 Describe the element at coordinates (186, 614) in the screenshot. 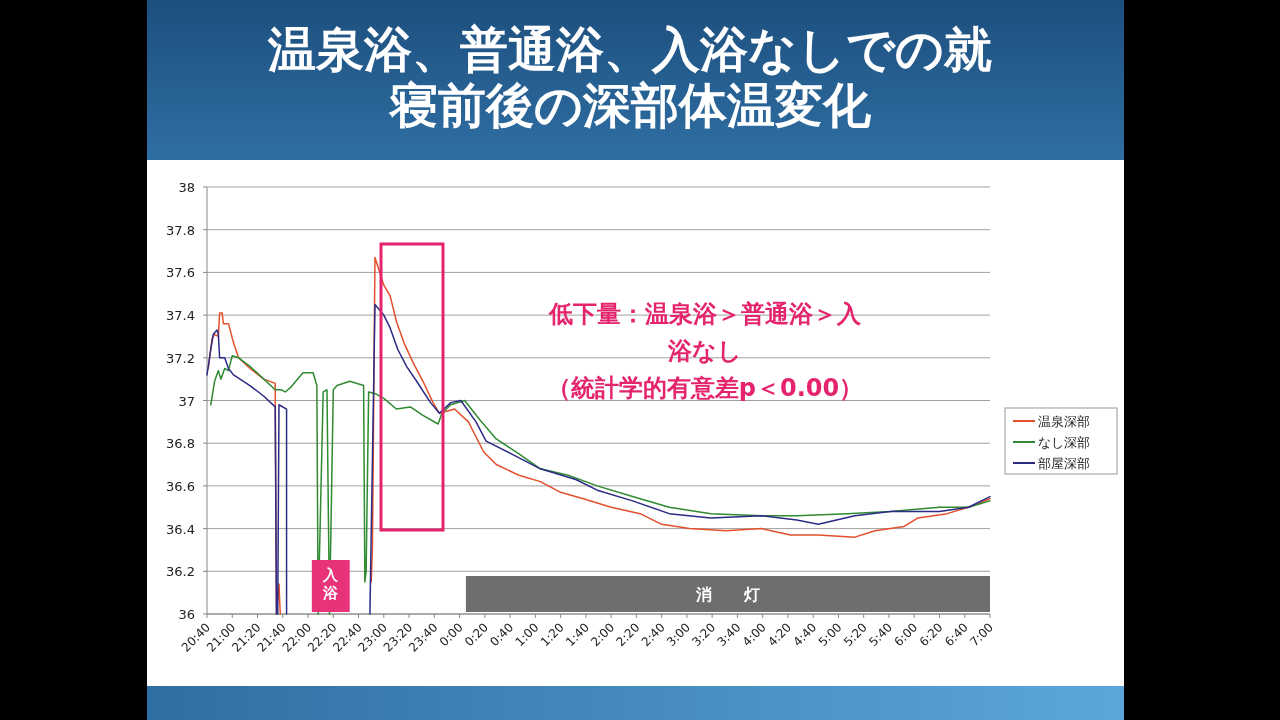

I see `y-tick-label: 36` at that location.